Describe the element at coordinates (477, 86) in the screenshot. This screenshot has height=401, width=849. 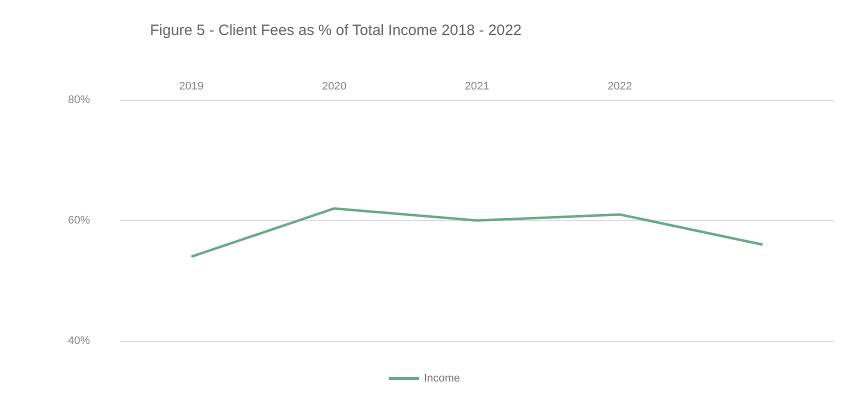
I see `x-tick-label: 2021` at that location.